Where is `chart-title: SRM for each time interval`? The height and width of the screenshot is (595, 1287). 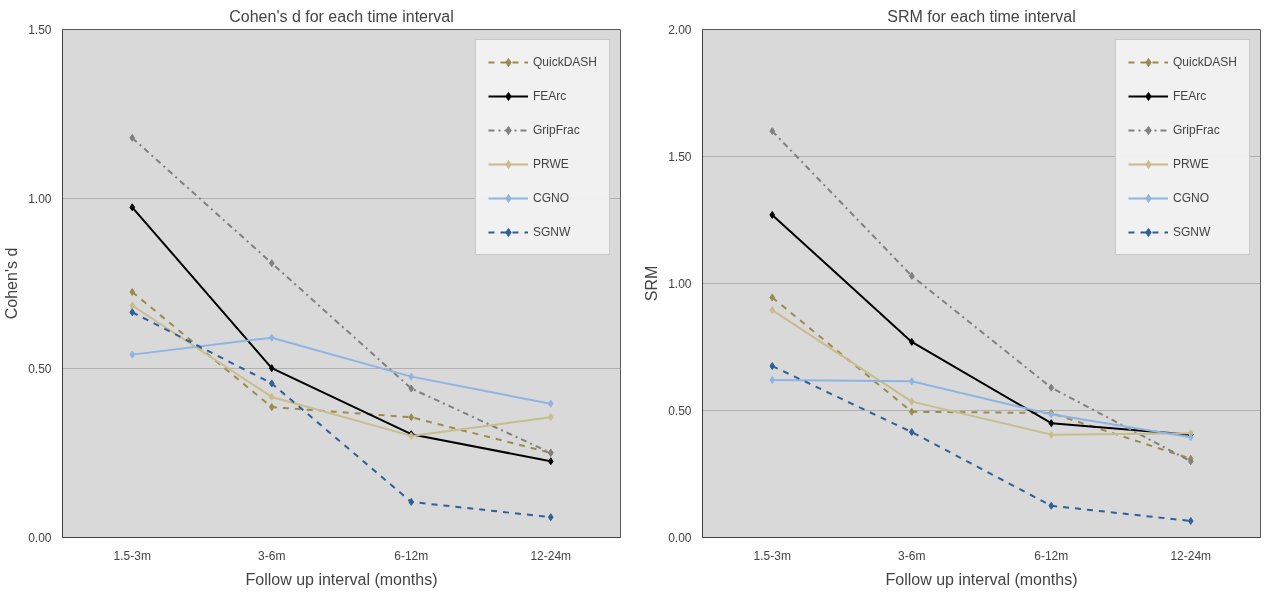 chart-title: SRM for each time interval is located at coordinates (981, 16).